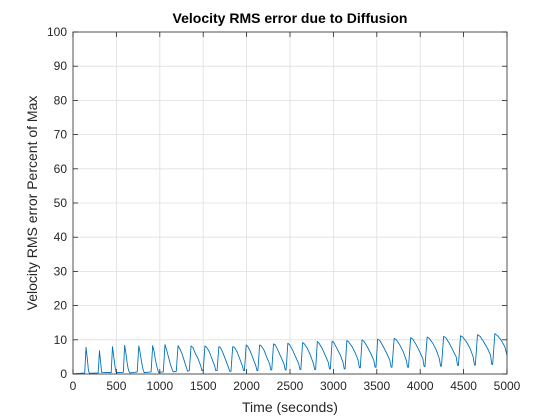  Describe the element at coordinates (57, 32) in the screenshot. I see `y-tick-label: 100` at that location.